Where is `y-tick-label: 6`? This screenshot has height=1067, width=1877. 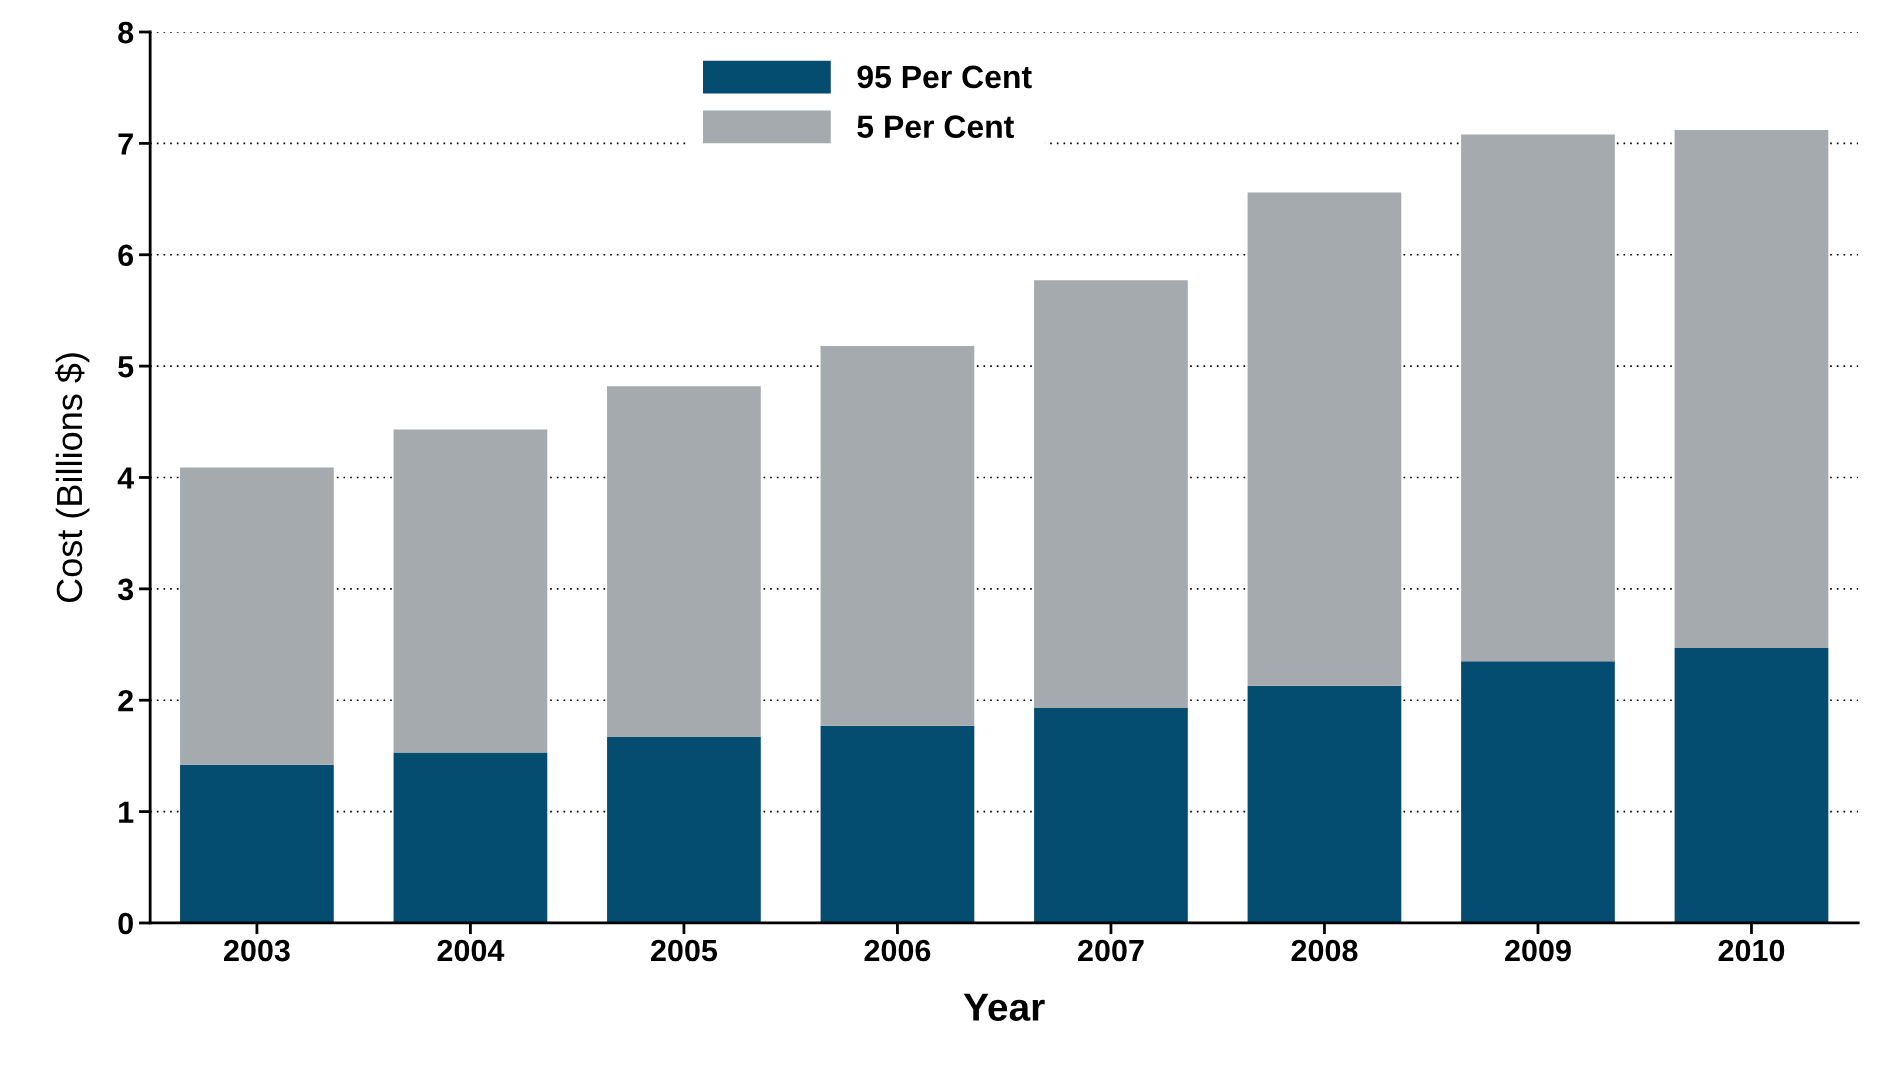 y-tick-label: 6 is located at coordinates (126, 255).